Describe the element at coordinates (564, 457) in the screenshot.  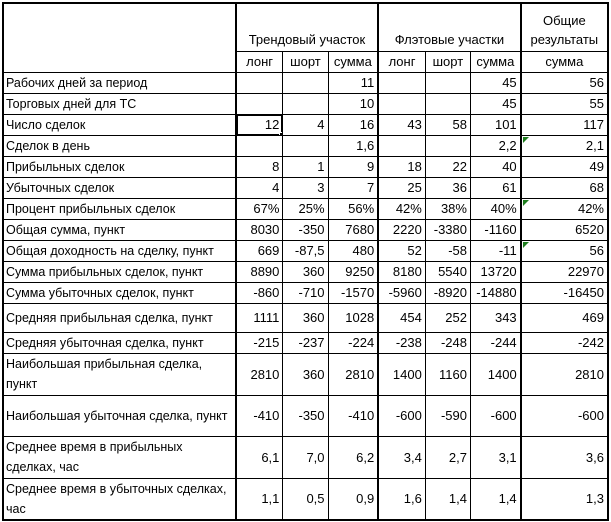
I see `data-cell: 3,6` at that location.